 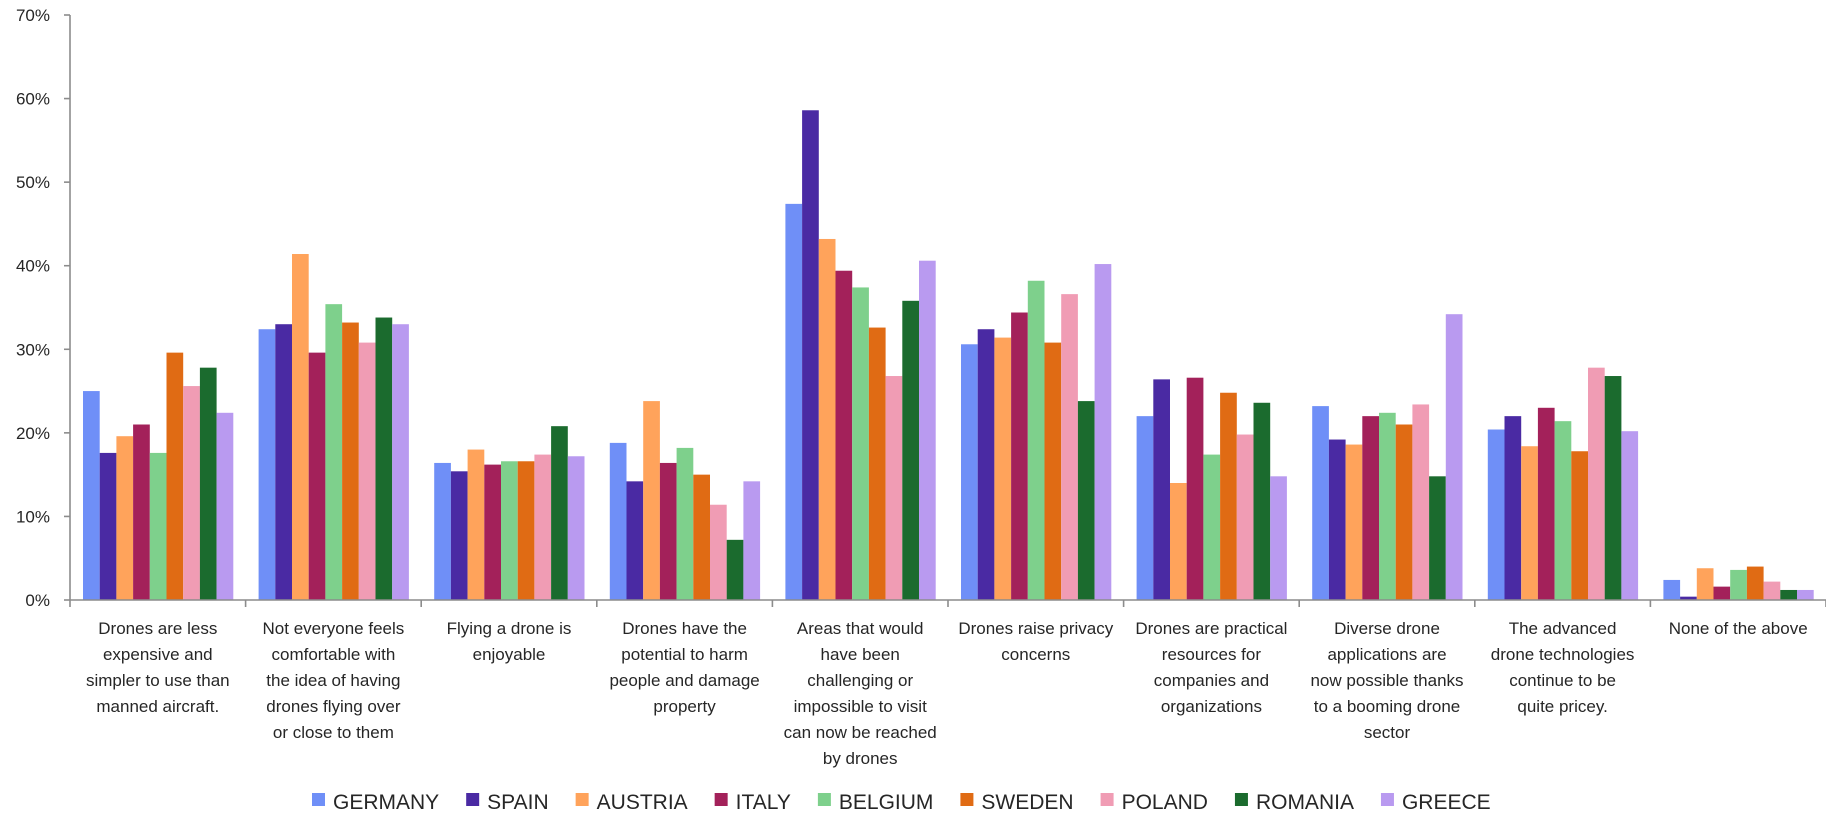 What do you see at coordinates (1107, 799) in the screenshot?
I see `legend-swatch-poland` at bounding box center [1107, 799].